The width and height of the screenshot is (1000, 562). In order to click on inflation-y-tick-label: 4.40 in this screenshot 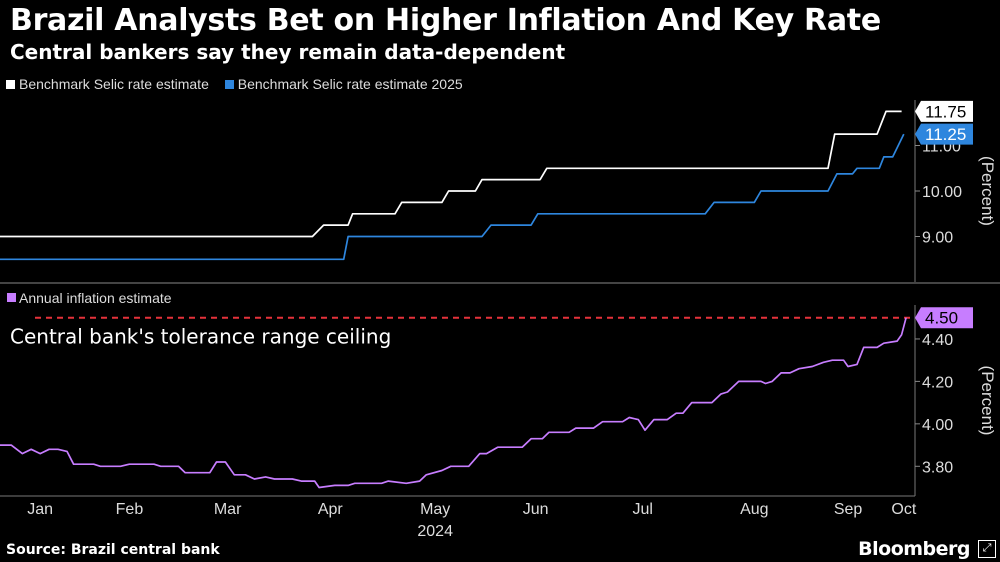, I will do `click(937, 340)`.